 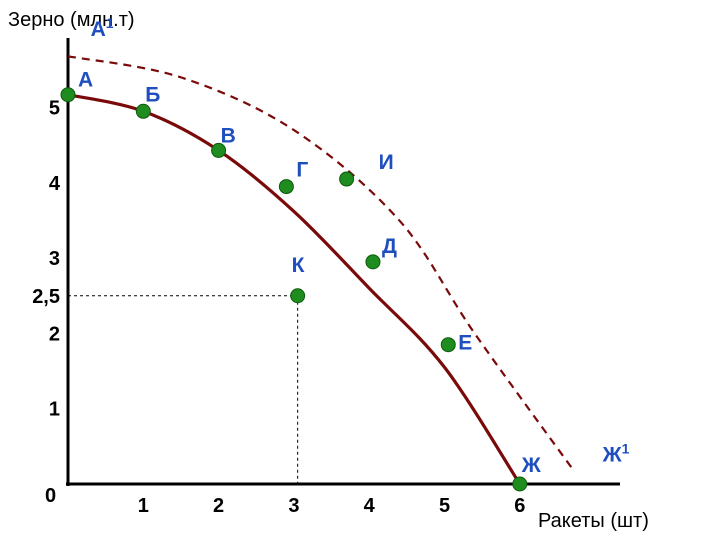 I want to click on point-label-Ж: Ж, so click(x=531, y=465).